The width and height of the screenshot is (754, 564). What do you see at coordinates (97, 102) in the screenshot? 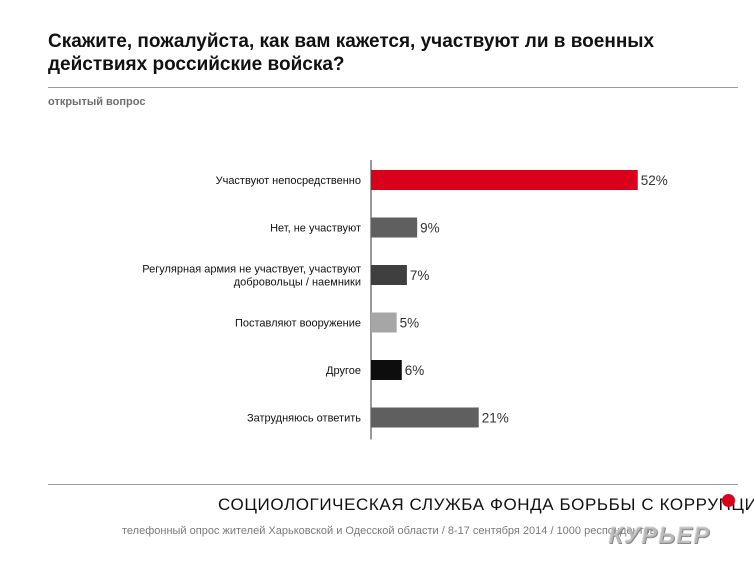
I see `chart-subtitle: открытый вопрос` at bounding box center [97, 102].